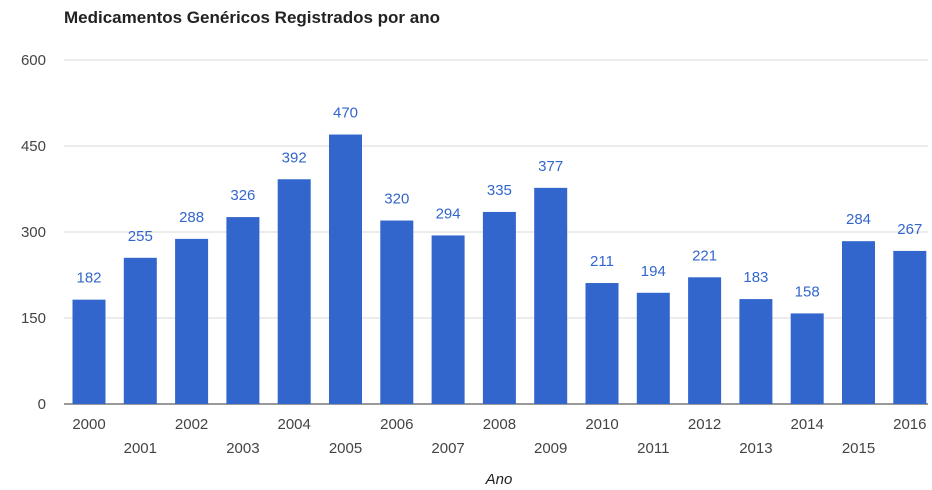 The height and width of the screenshot is (490, 932). I want to click on value-label: 267, so click(909, 229).